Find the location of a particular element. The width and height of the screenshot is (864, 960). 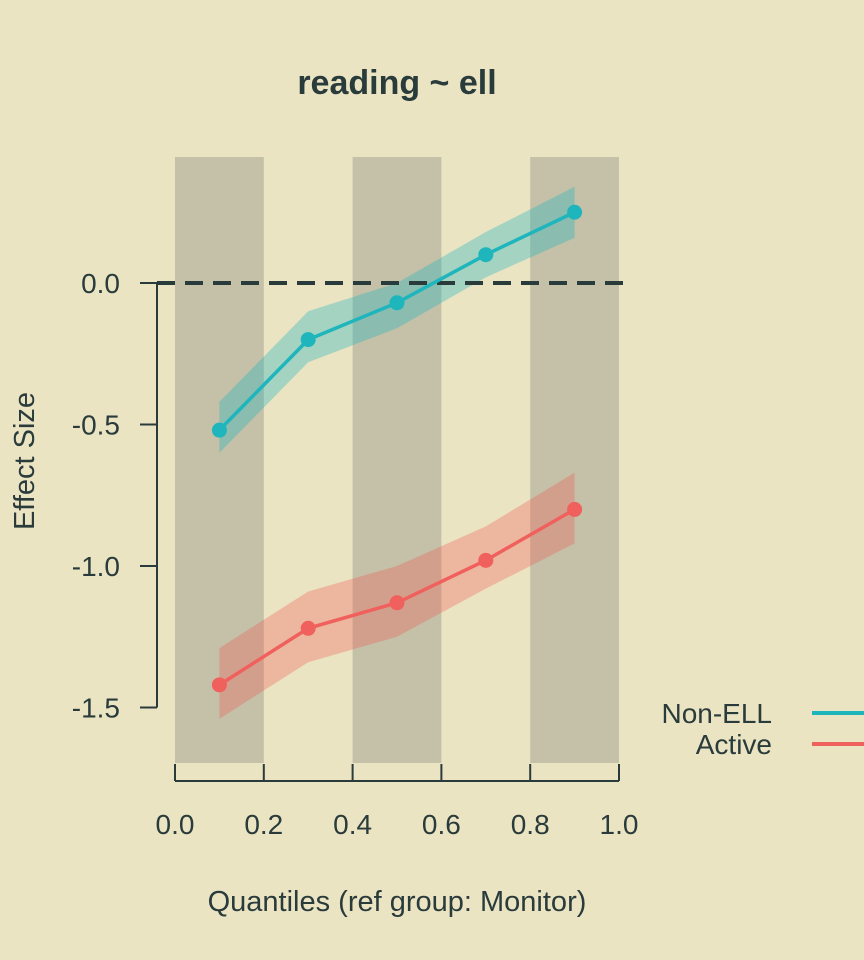

legend-label-active: Active is located at coordinates (734, 744).